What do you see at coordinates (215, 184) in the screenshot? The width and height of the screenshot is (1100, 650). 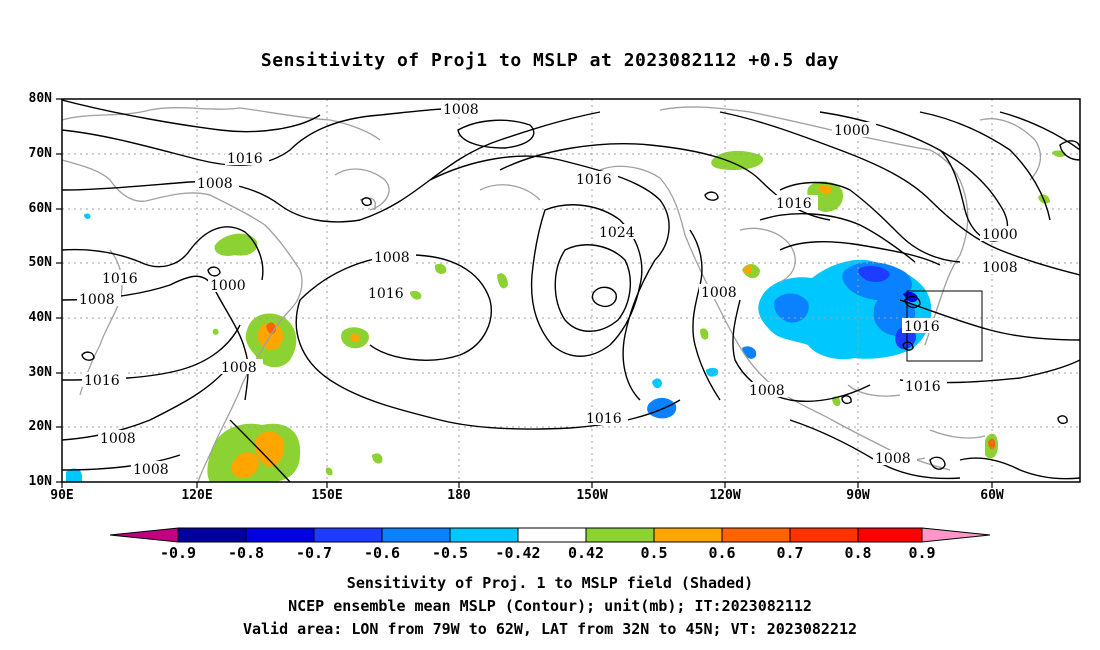 I see `contour-label-1008-b: 1008` at bounding box center [215, 184].